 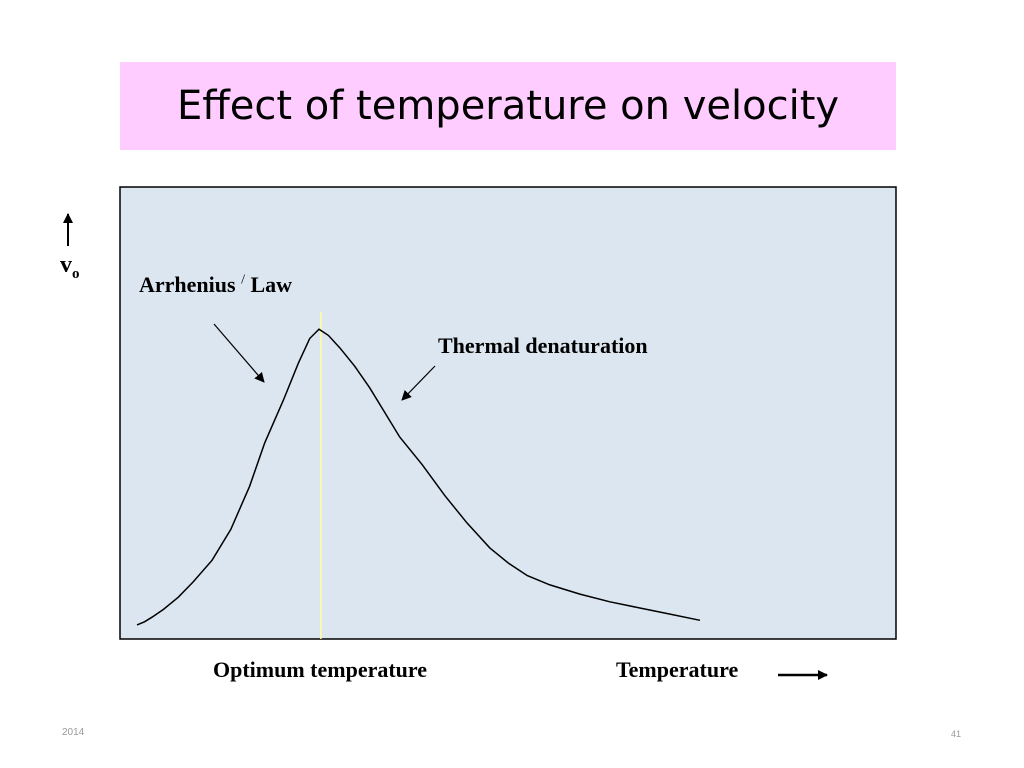 I want to click on x-axis-label: Temperature, so click(x=677, y=669).